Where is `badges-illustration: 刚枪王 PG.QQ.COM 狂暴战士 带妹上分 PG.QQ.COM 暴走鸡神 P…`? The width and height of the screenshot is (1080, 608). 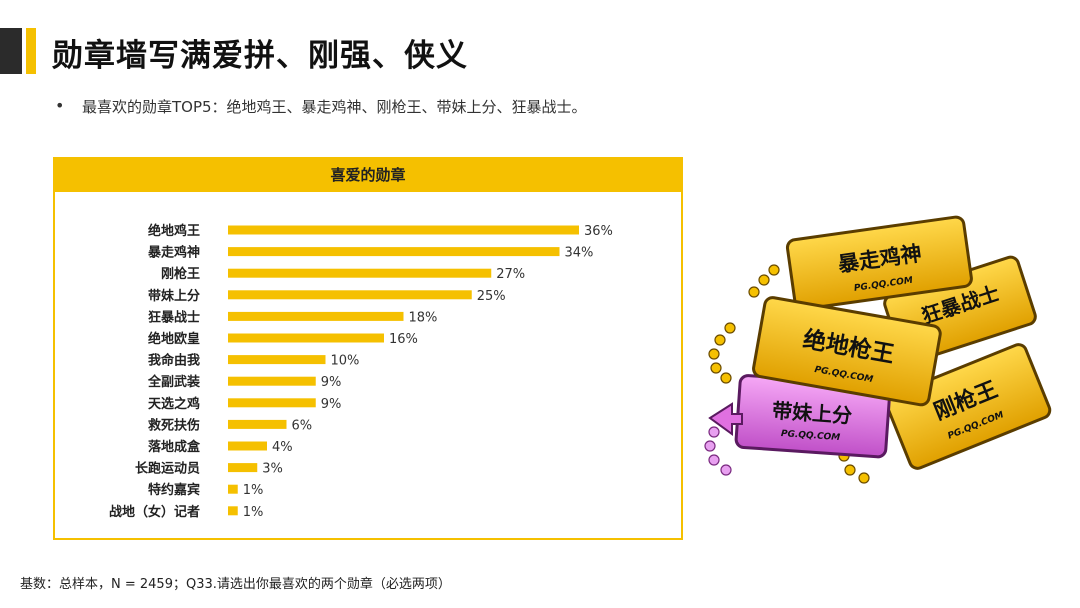
badges-illustration: 刚枪王 PG.QQ.COM 狂暴战士 带妹上分 PG.QQ.COM 暴走鸡神 P… is located at coordinates (878, 349).